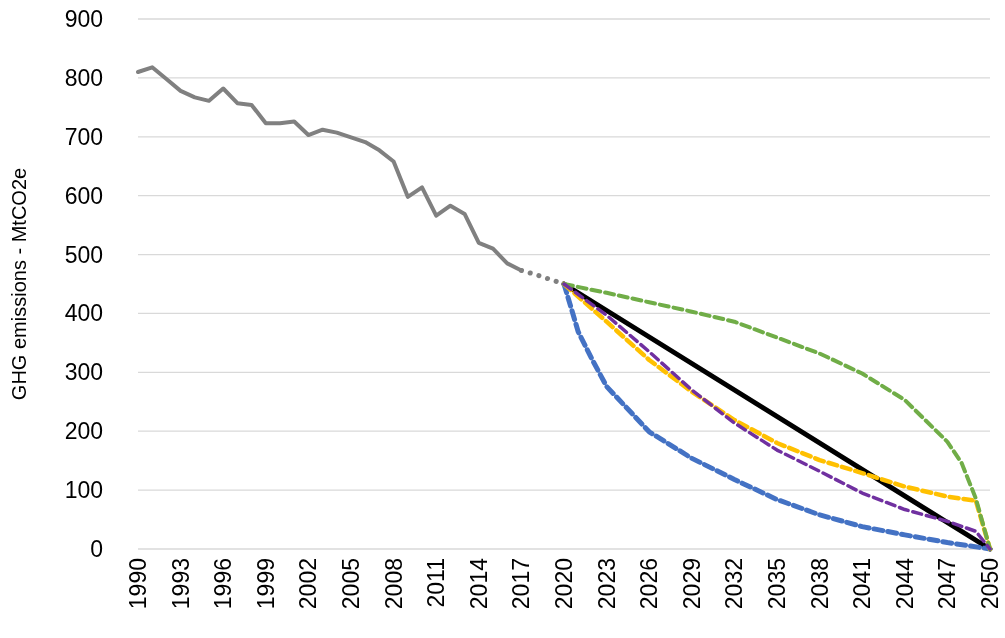 This screenshot has width=1005, height=638. Describe the element at coordinates (990, 584) in the screenshot. I see `x-tick-label: 2050` at that location.